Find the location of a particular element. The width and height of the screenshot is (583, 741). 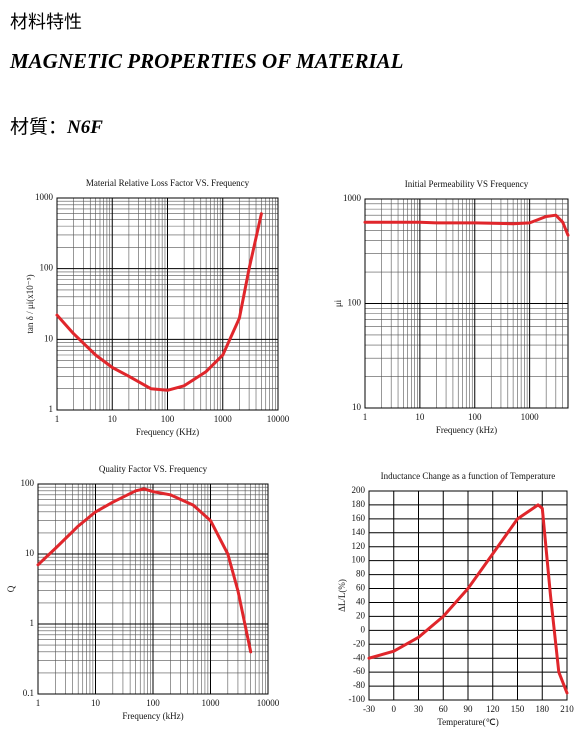

y-tick-label: 160 is located at coordinates (359, 518).